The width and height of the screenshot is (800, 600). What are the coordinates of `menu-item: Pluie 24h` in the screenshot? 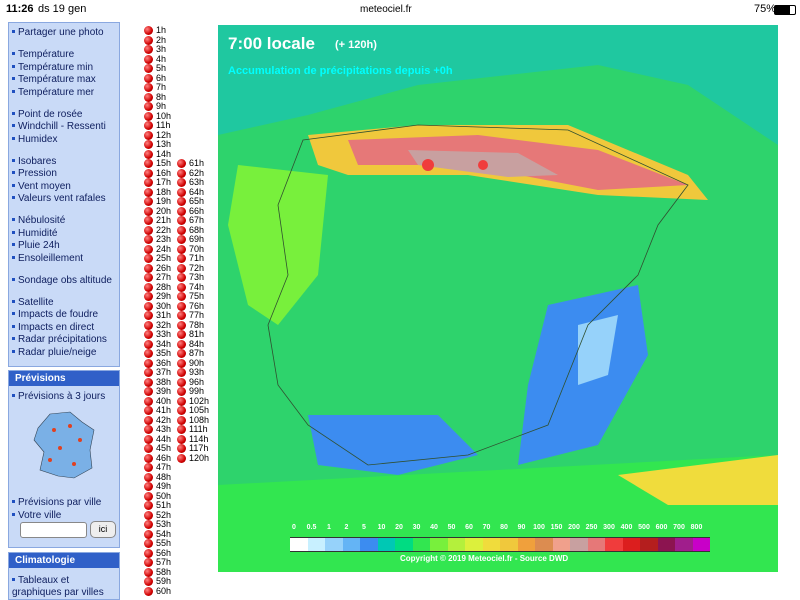 It's located at (36, 245).